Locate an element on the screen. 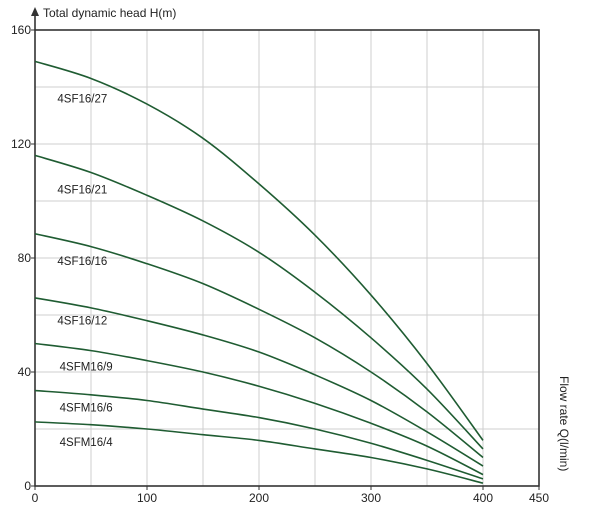 This screenshot has height=511, width=593. x-tick-label: 200 is located at coordinates (259, 498).